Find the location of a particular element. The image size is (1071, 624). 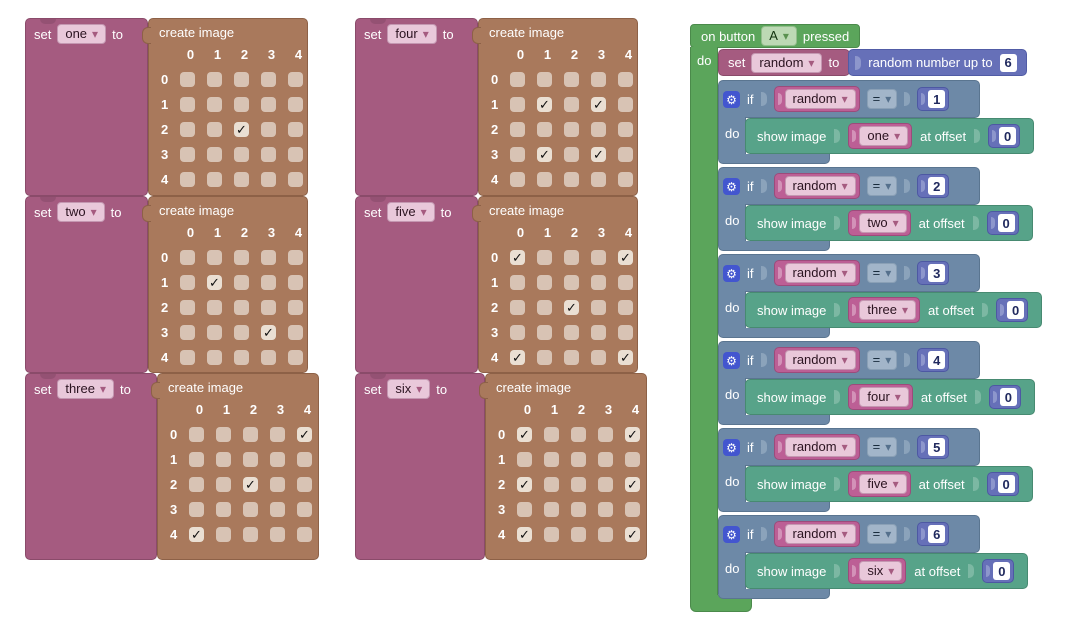

show-image-block: show image five at offset 0 is located at coordinates (889, 484).